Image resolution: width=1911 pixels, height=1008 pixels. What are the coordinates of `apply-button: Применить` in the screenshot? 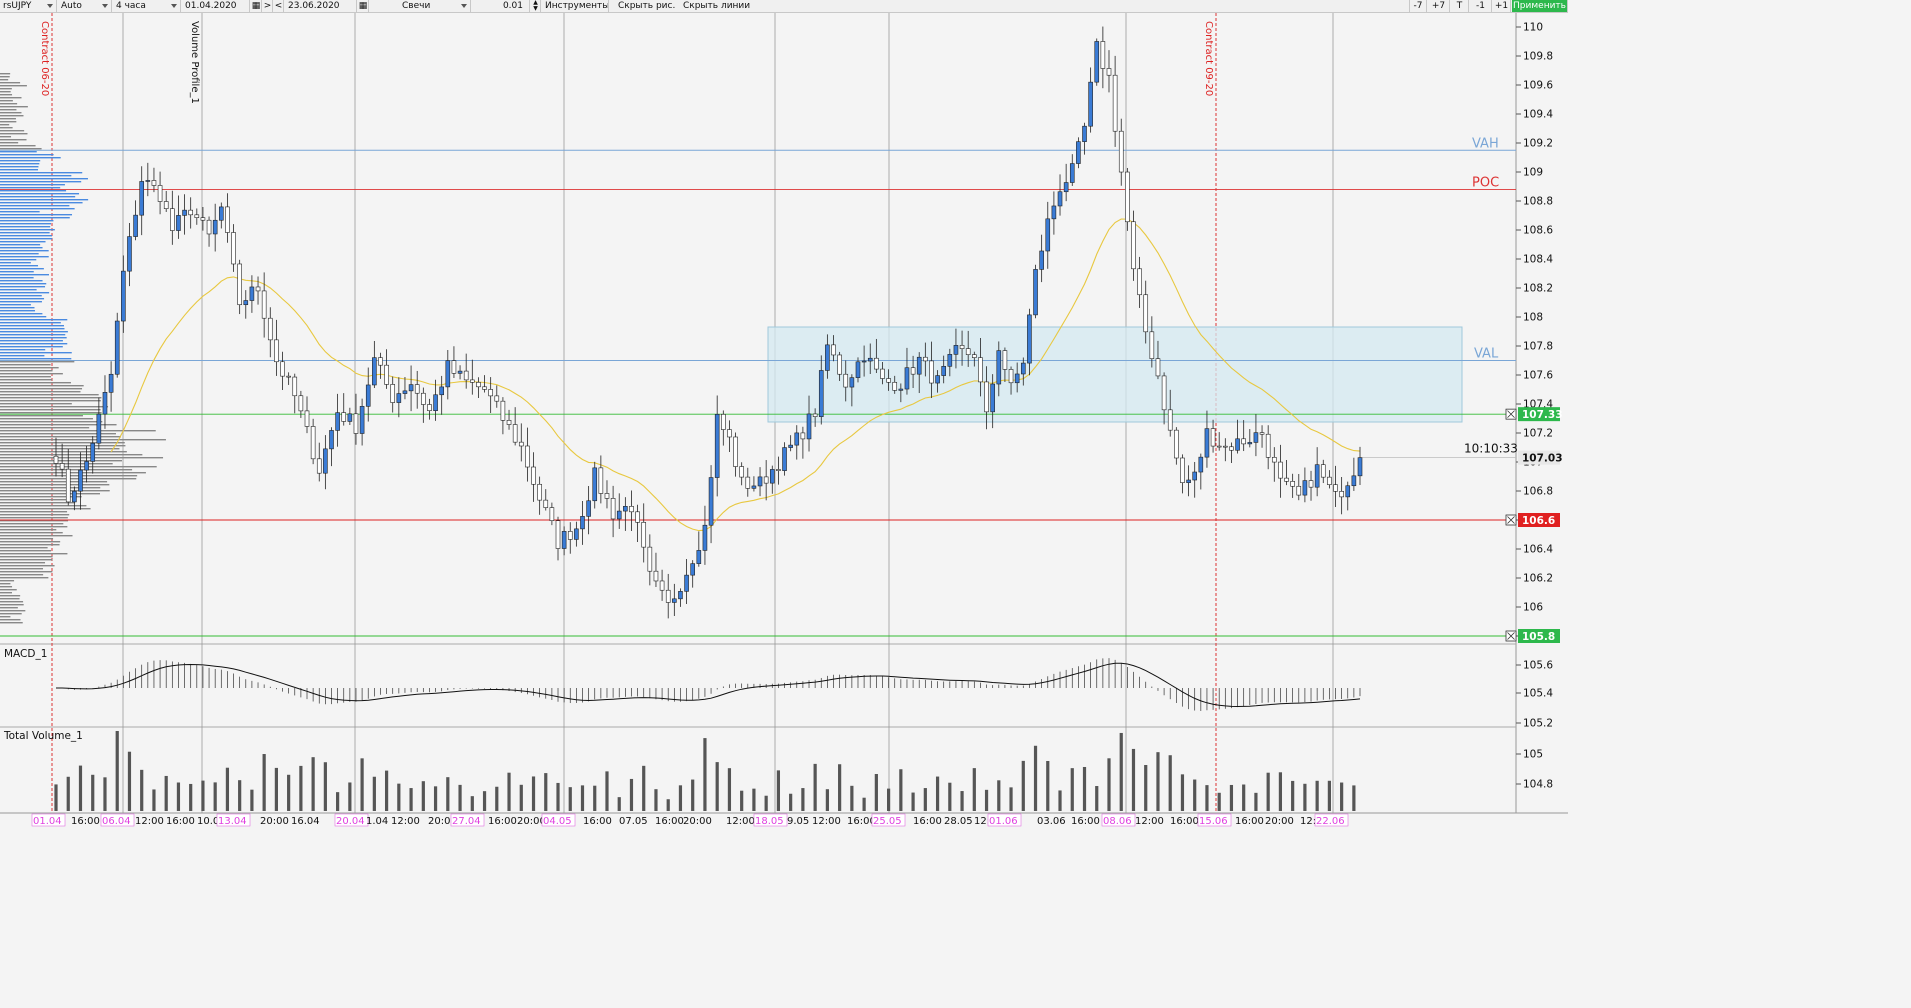 It's located at (1540, 6).